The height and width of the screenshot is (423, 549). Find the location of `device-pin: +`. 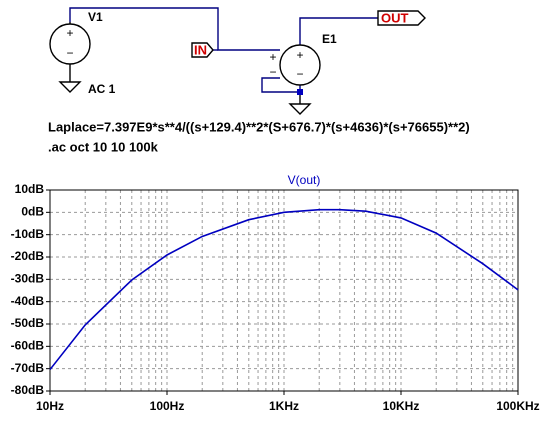

device-pin: + is located at coordinates (299, 55).